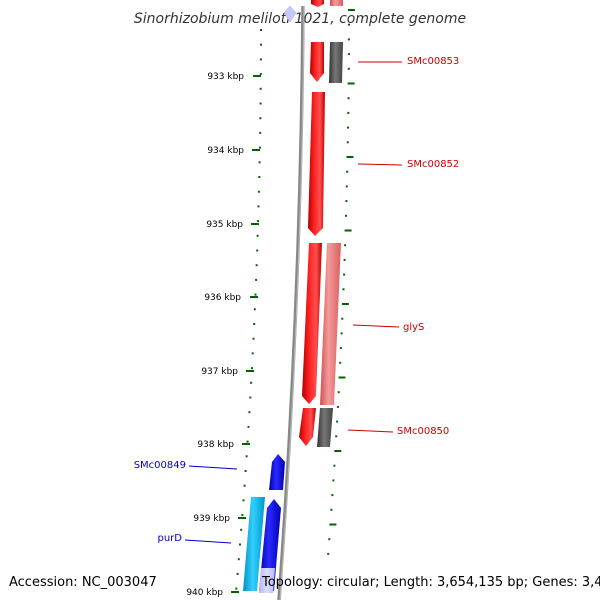 The height and width of the screenshot is (600, 600). I want to click on tick-933: 933 kbp, so click(234, 77).